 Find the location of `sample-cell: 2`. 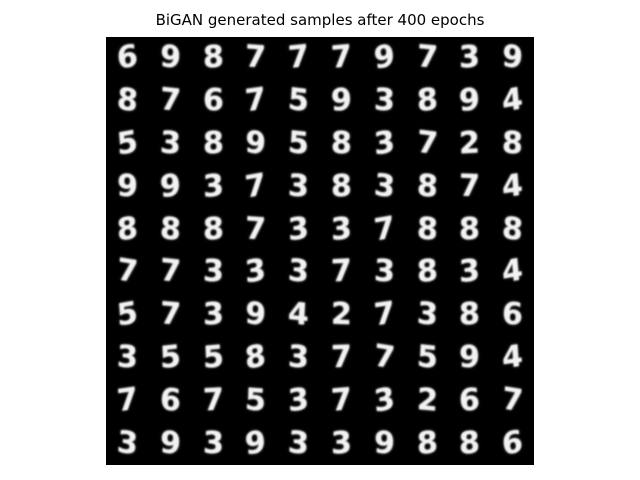

sample-cell: 2 is located at coordinates (341, 315).